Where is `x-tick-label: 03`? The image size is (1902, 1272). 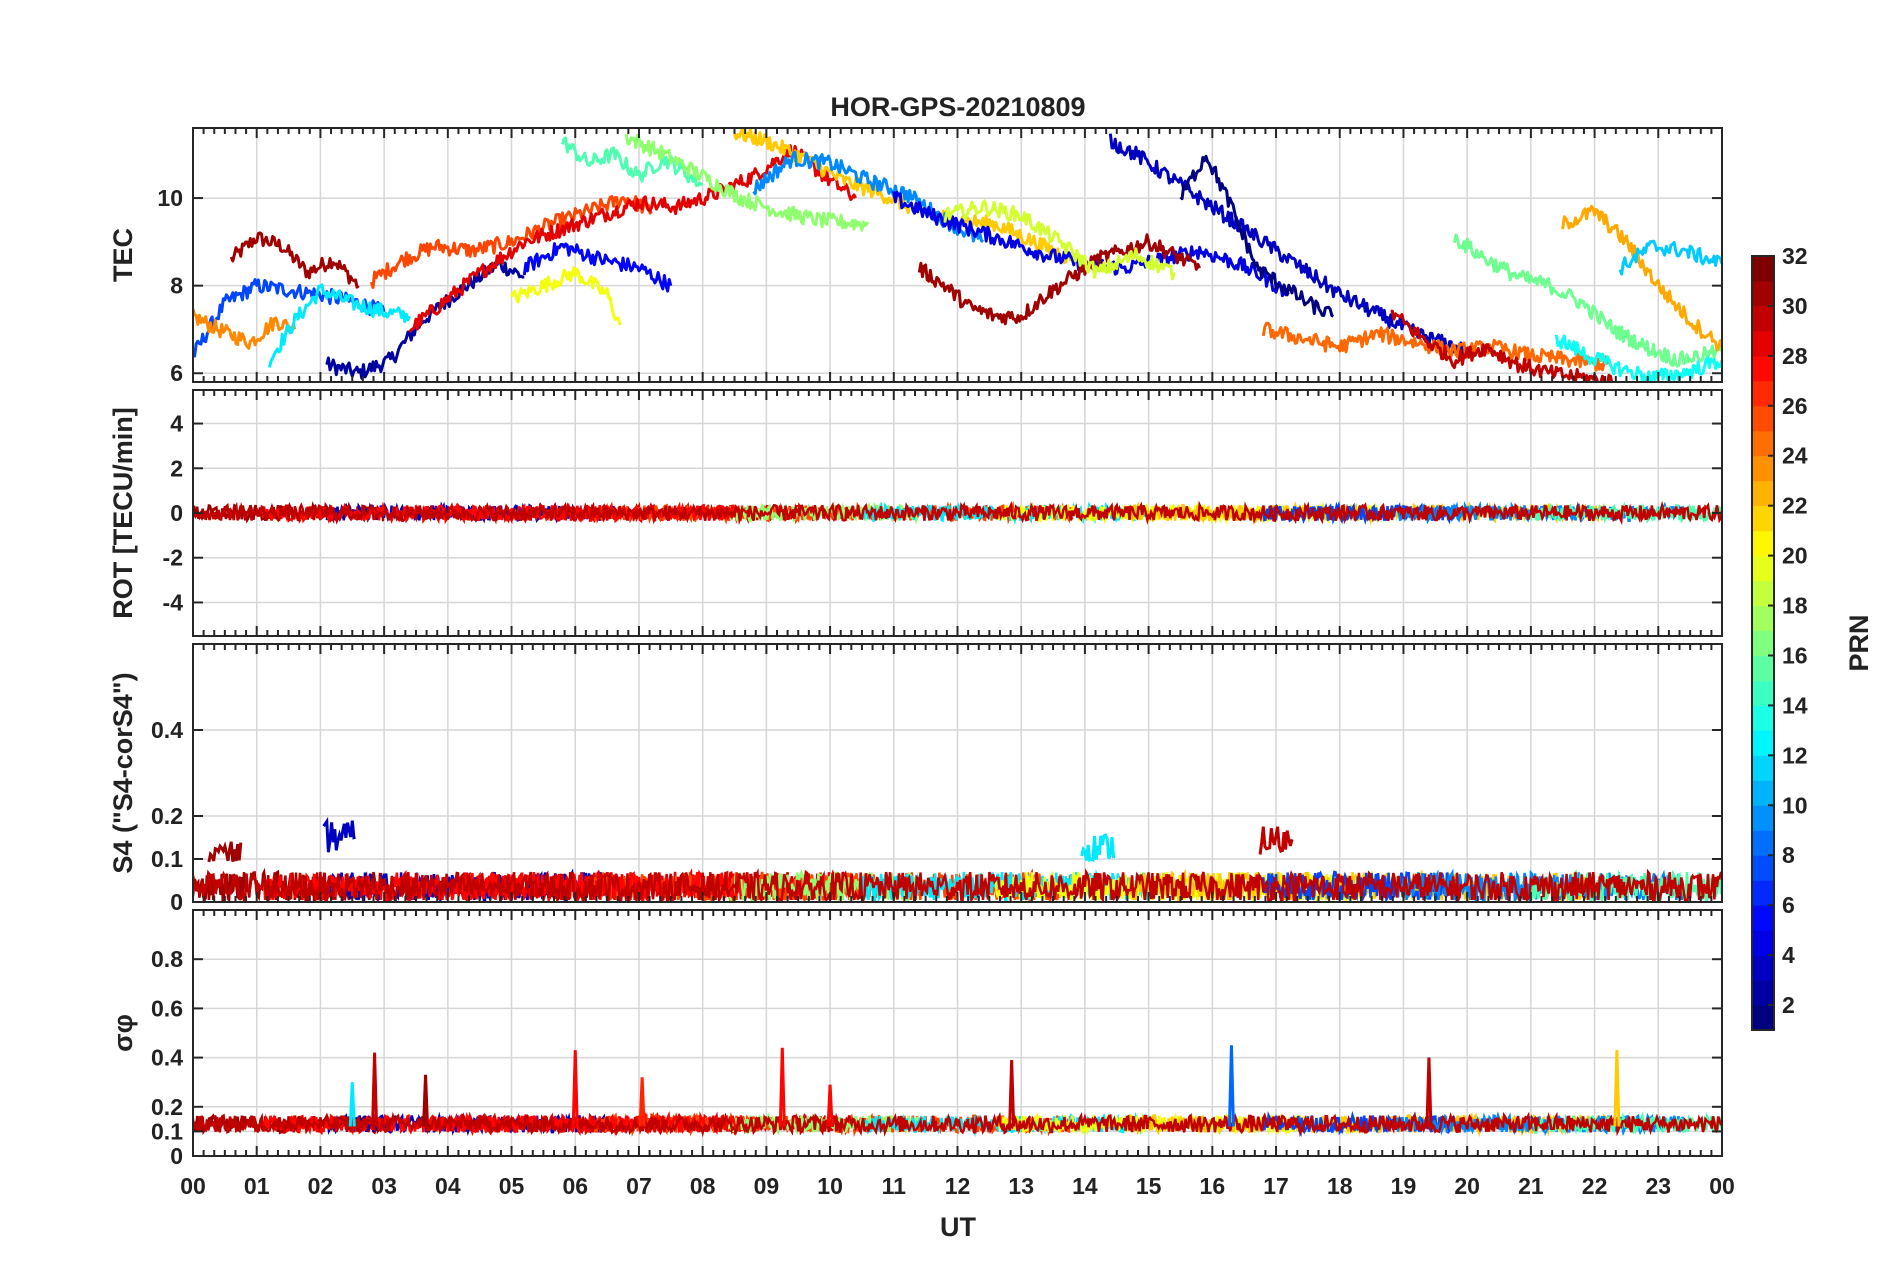
x-tick-label: 03 is located at coordinates (384, 1186).